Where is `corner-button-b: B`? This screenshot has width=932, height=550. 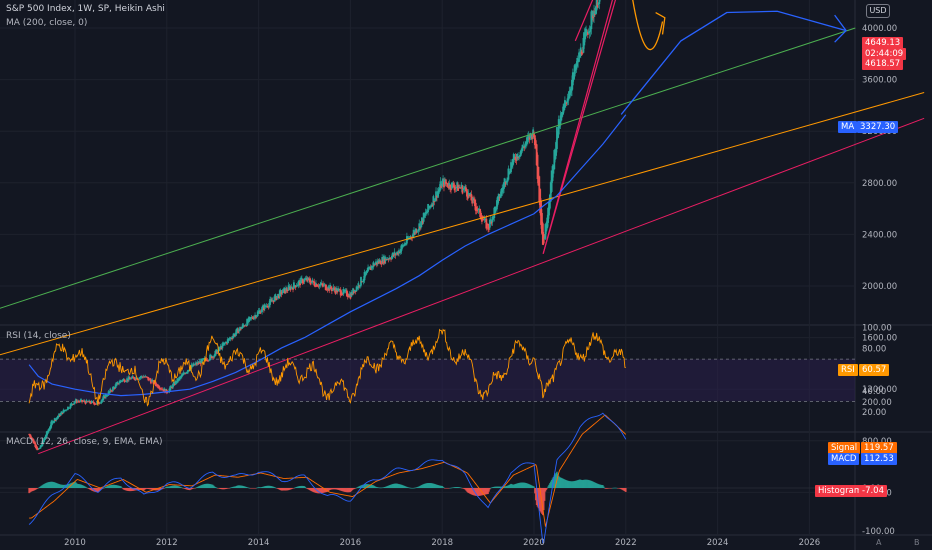
corner-button-b: B is located at coordinates (917, 542).